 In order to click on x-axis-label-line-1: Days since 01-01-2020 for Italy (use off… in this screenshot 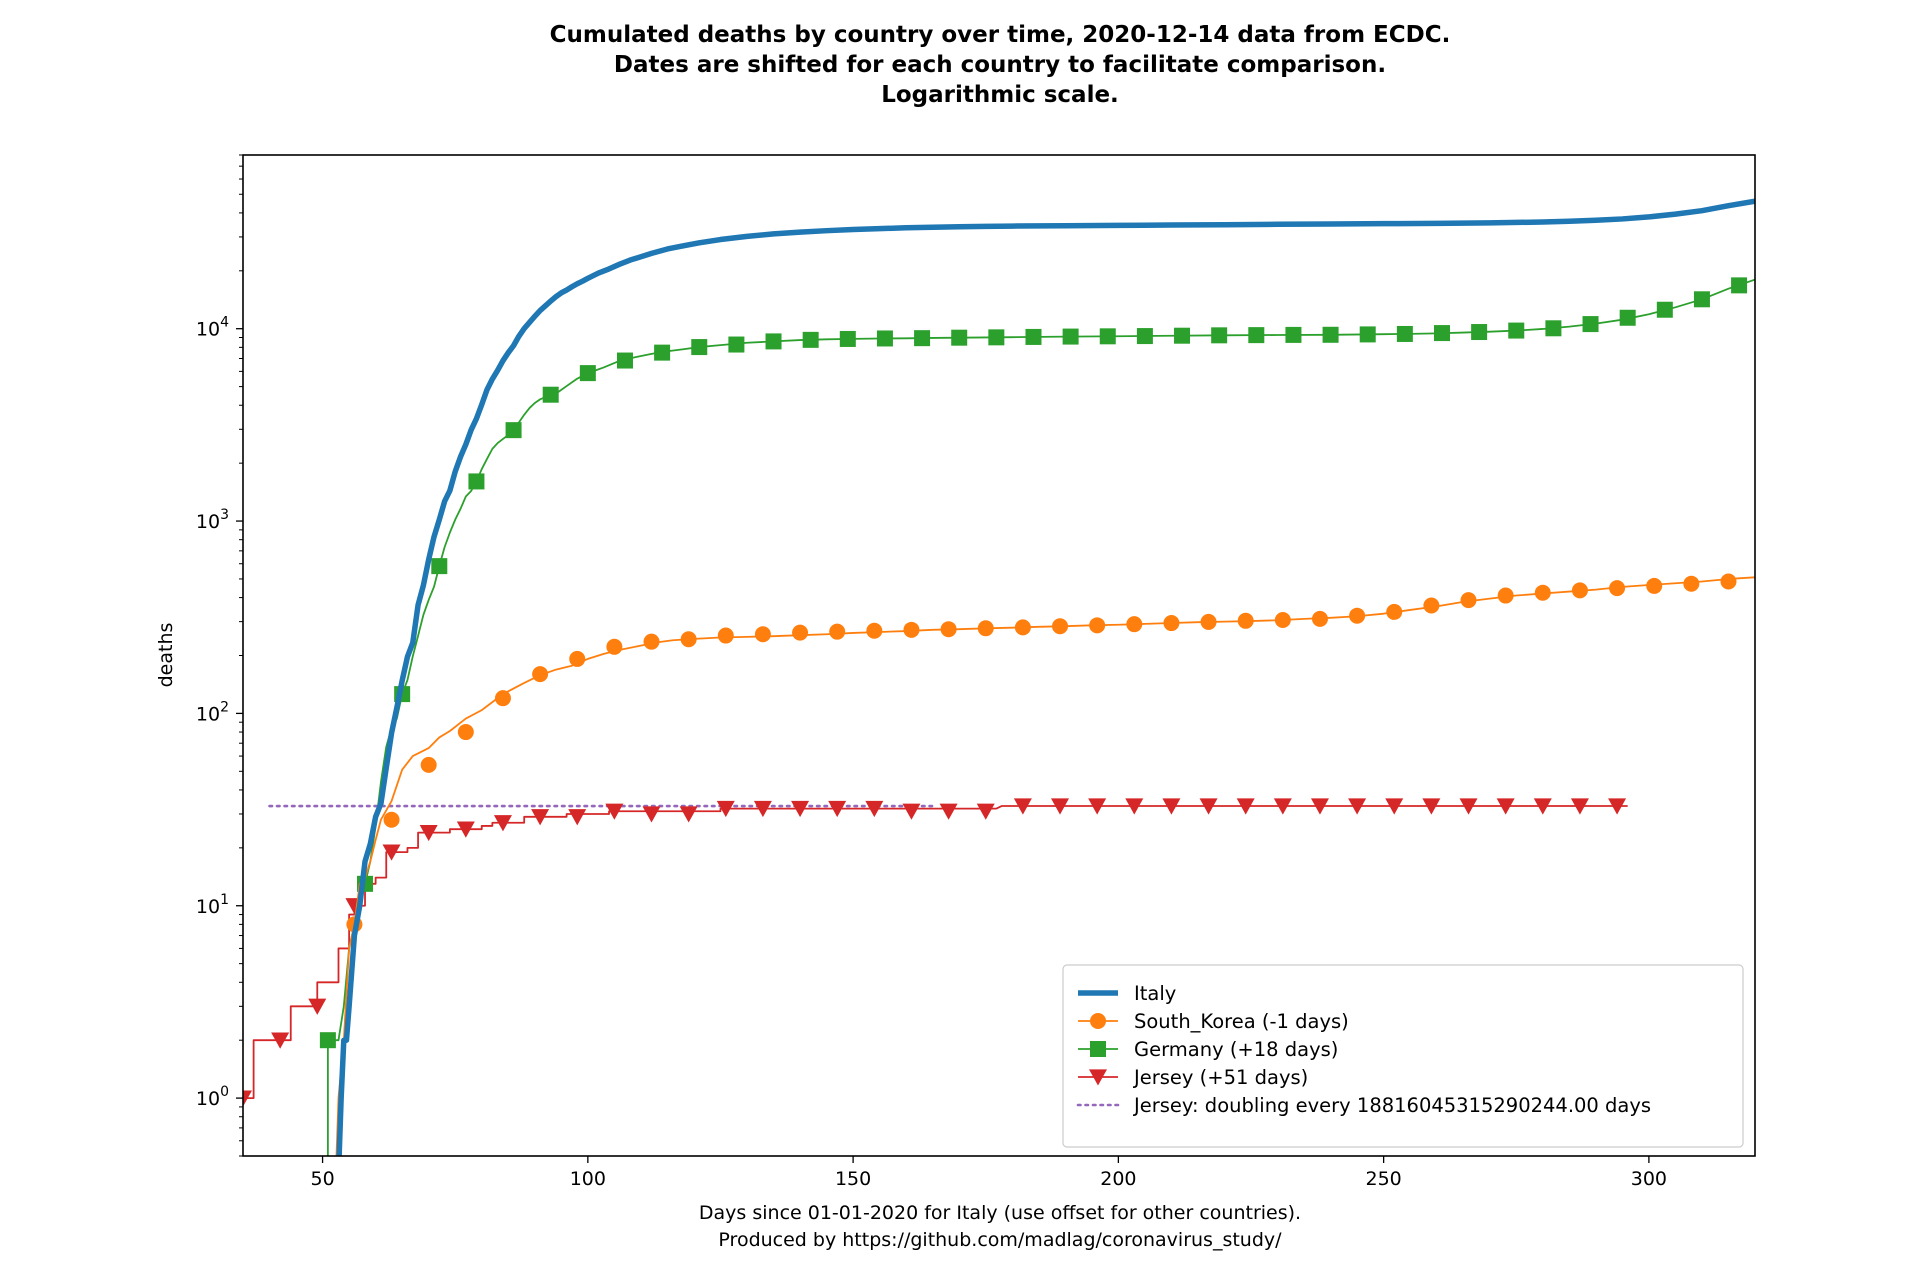, I will do `click(1000, 1213)`.